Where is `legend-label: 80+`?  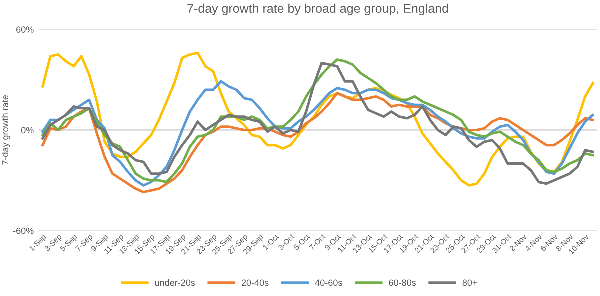 legend-label: 80+ is located at coordinates (470, 283).